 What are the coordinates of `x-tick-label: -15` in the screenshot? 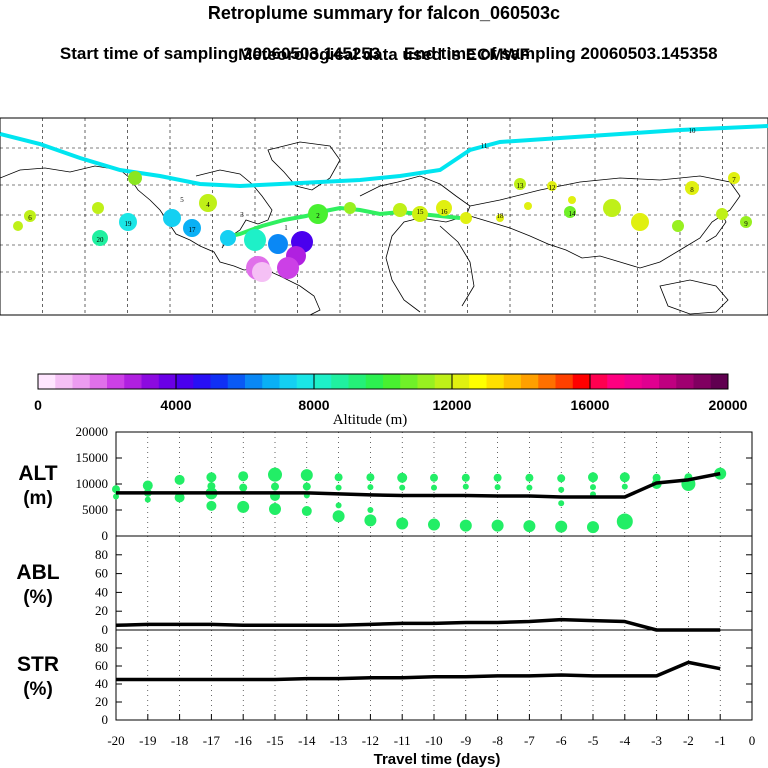 It's located at (274, 740).